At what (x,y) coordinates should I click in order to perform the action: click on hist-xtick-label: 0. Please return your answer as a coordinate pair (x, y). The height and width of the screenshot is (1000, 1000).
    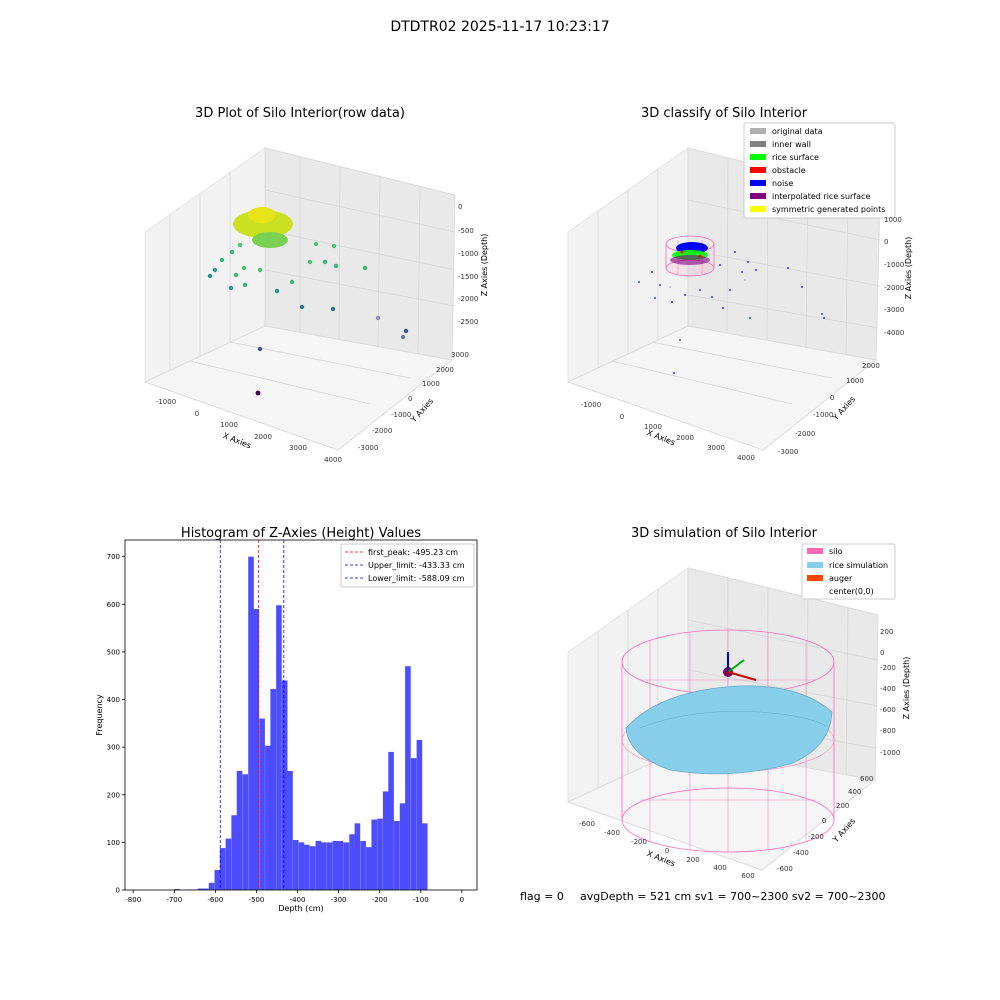
    Looking at the image, I should click on (462, 900).